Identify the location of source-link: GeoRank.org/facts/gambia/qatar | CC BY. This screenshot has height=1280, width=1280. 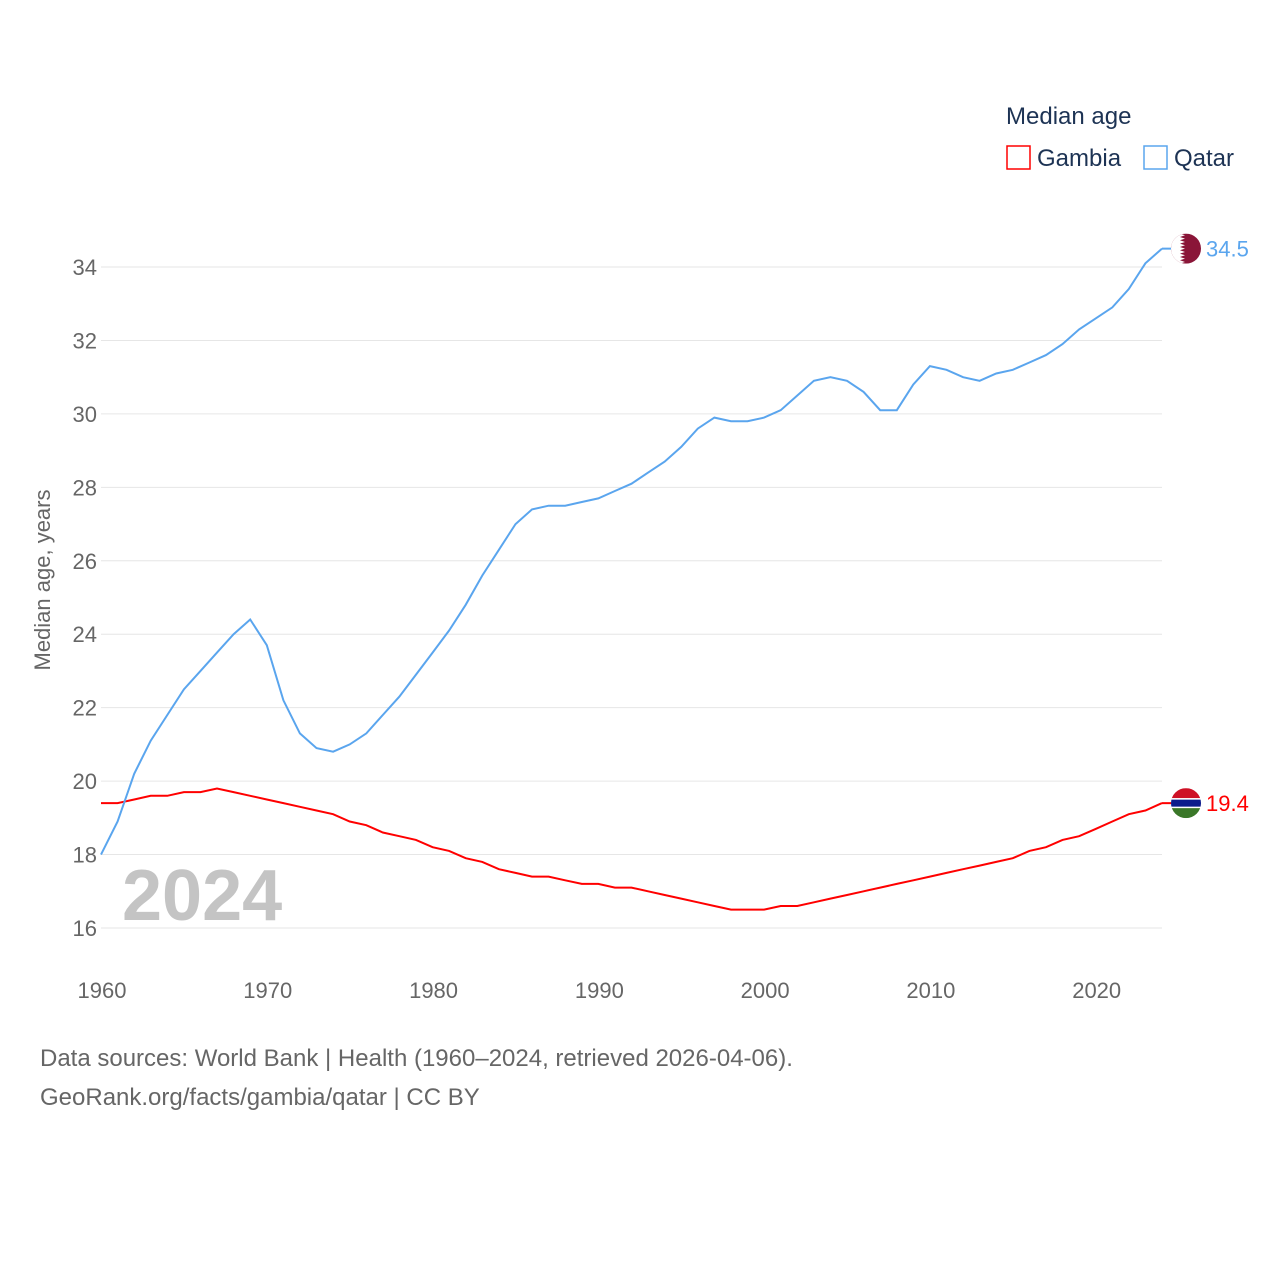
(260, 1097).